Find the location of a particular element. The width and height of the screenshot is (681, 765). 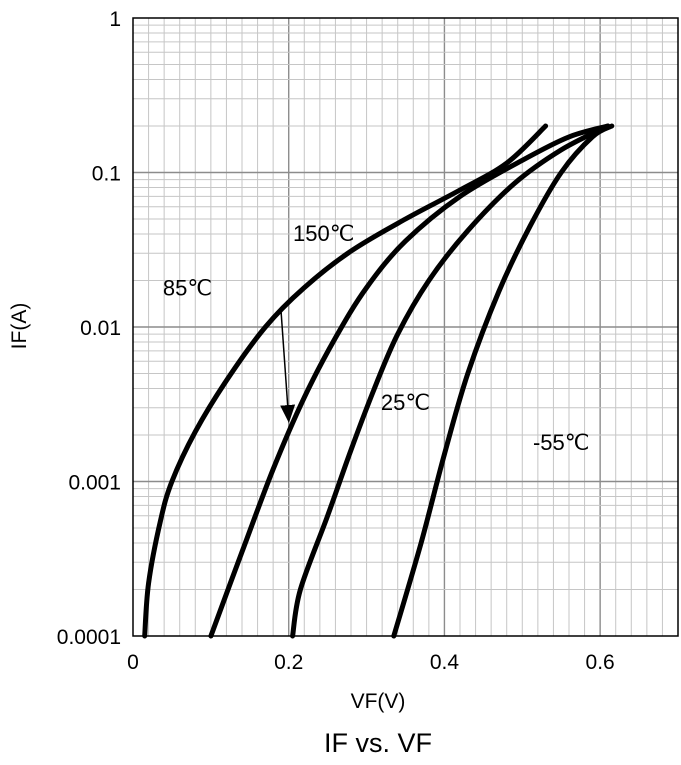

x-tick-label: 0.6 is located at coordinates (600, 662).